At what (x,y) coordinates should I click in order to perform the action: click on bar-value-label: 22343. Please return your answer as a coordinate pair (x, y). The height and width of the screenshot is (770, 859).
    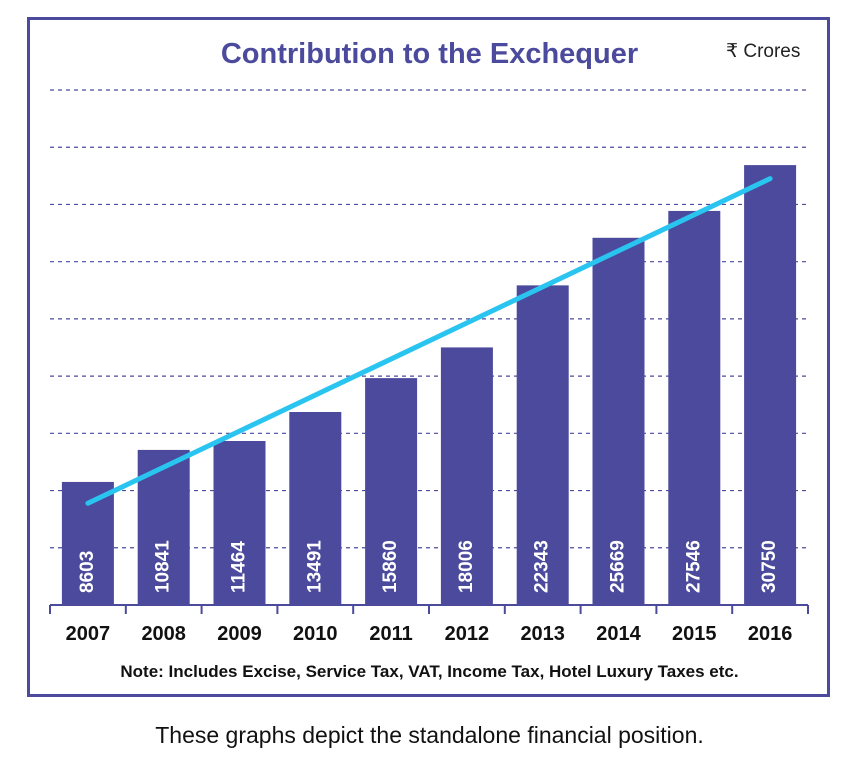
    Looking at the image, I should click on (542, 566).